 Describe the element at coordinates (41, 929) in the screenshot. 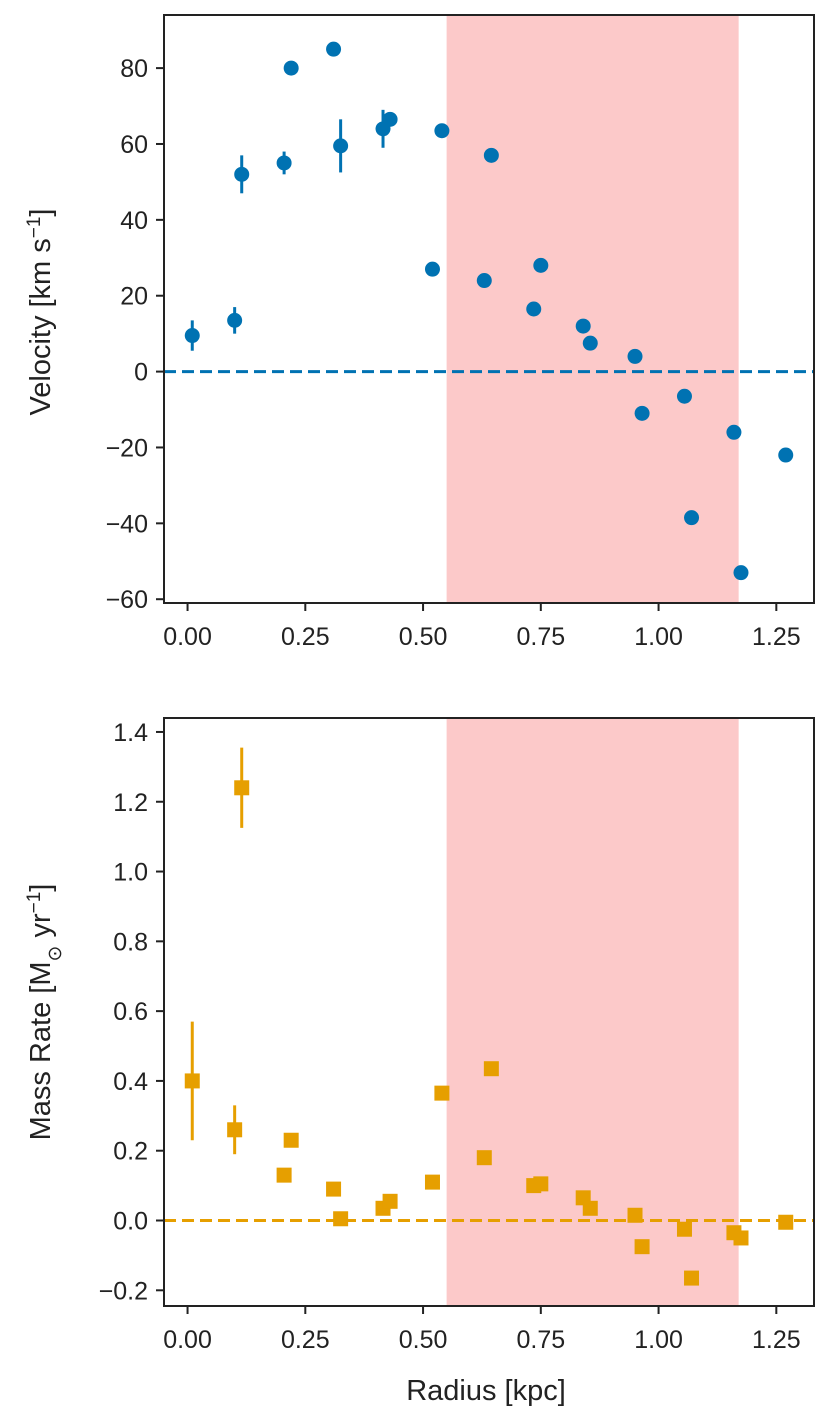

I see `y-axis-label-text: yr` at that location.